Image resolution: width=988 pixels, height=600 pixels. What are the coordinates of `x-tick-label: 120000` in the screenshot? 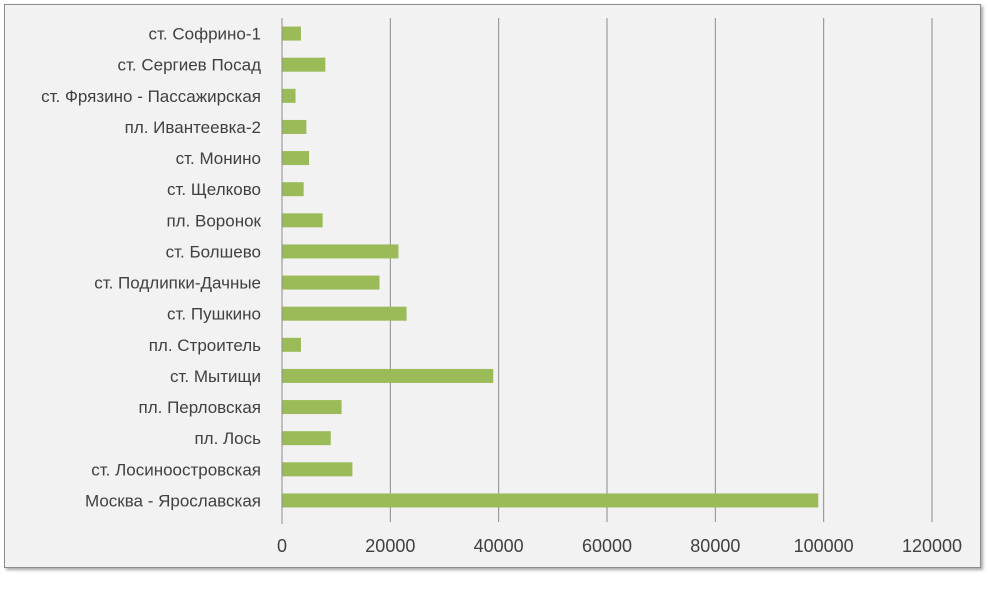 It's located at (932, 546).